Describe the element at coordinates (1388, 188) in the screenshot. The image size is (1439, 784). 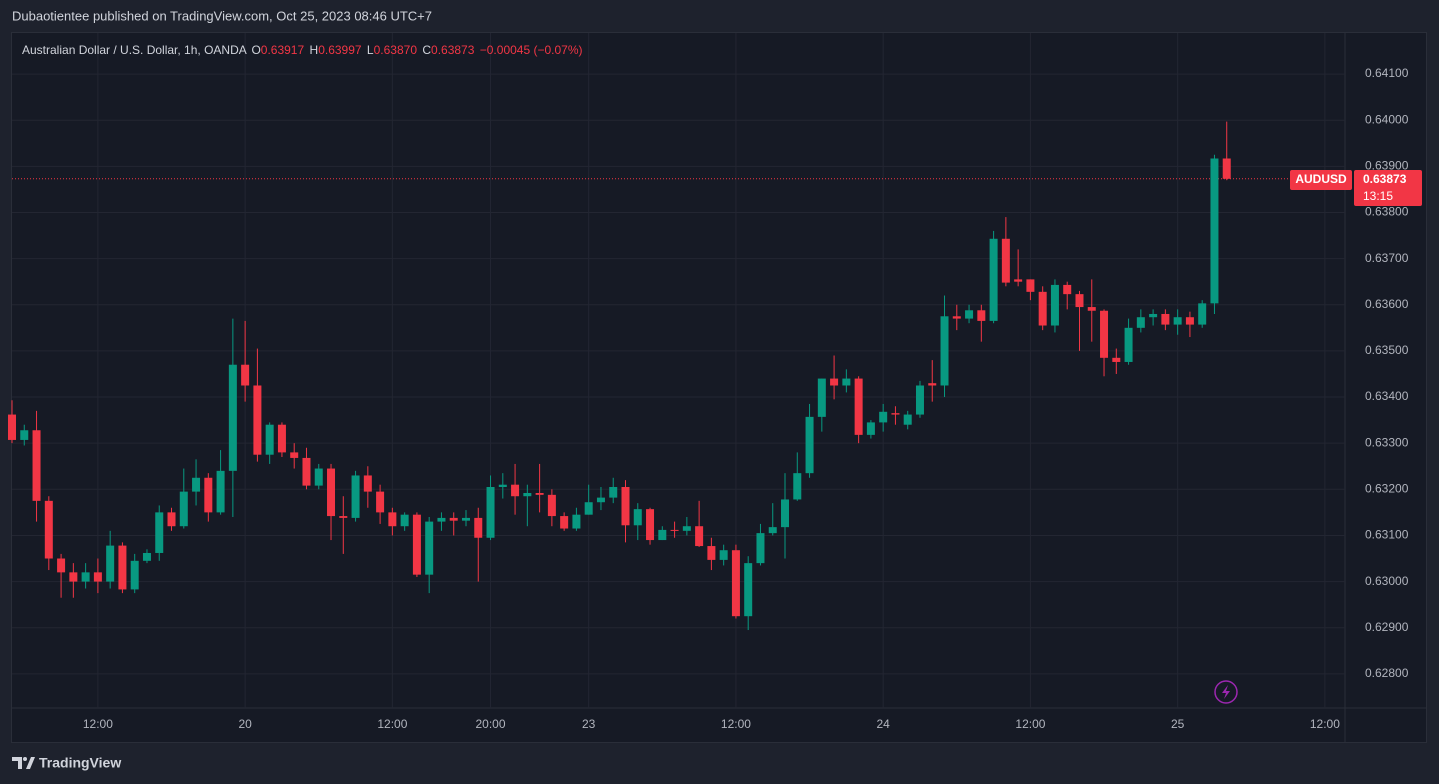
I see `price-tag-box` at that location.